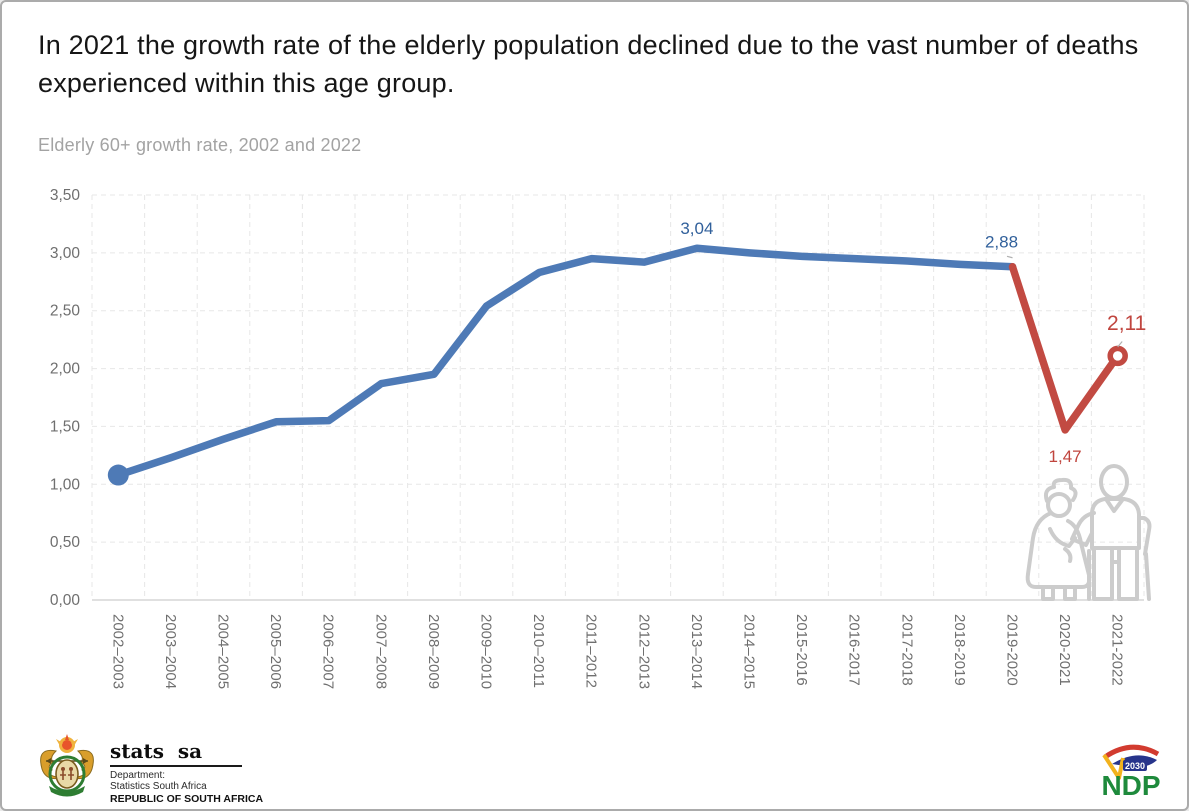  Describe the element at coordinates (696, 651) in the screenshot. I see `x-tick-label: 2013–2014` at that location.